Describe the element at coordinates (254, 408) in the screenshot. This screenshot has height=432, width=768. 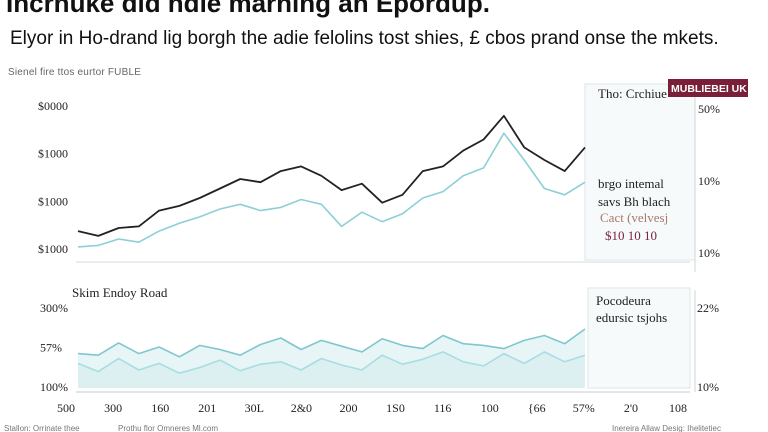
I see `x-tick-label: 30L` at that location.